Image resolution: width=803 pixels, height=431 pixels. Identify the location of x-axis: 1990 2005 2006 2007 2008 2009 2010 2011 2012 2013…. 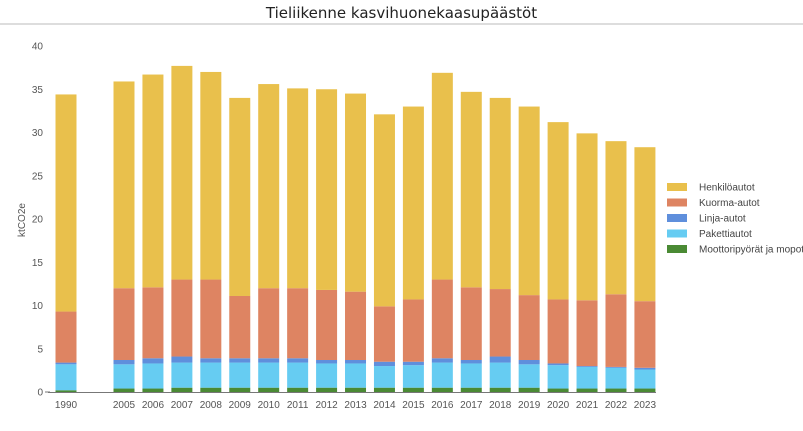
(352, 401).